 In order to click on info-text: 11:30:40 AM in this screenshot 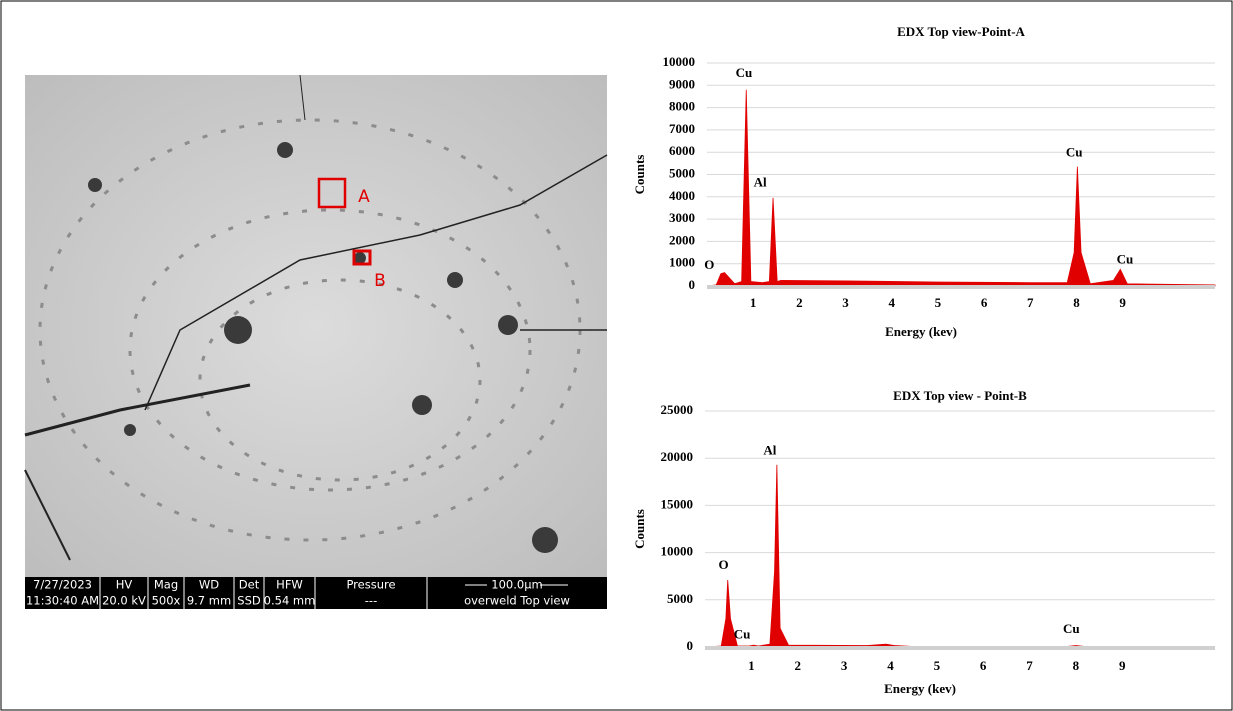, I will do `click(62, 601)`.